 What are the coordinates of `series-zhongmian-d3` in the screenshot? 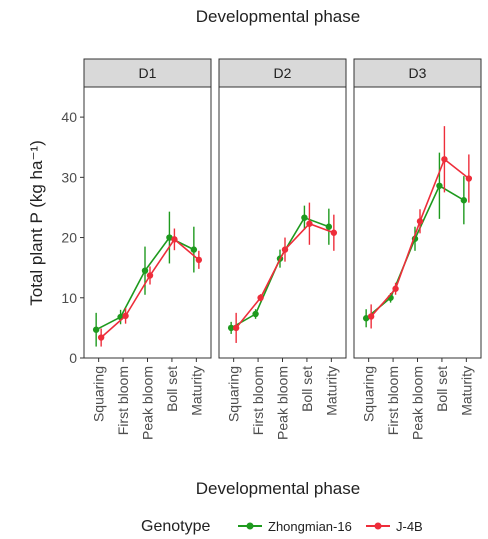 It's located at (415, 240).